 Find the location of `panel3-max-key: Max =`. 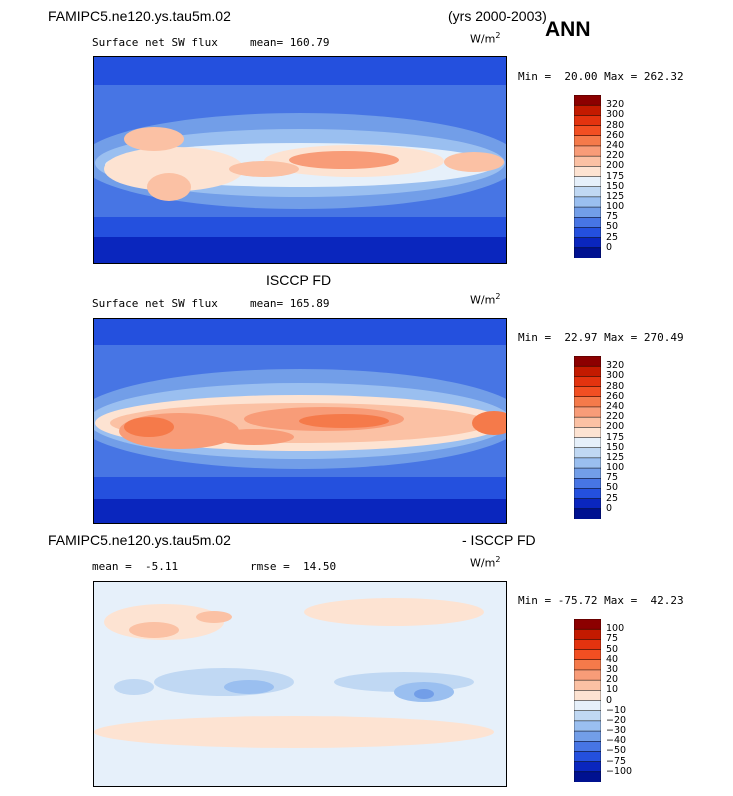

panel3-max-key: Max = is located at coordinates (621, 600).